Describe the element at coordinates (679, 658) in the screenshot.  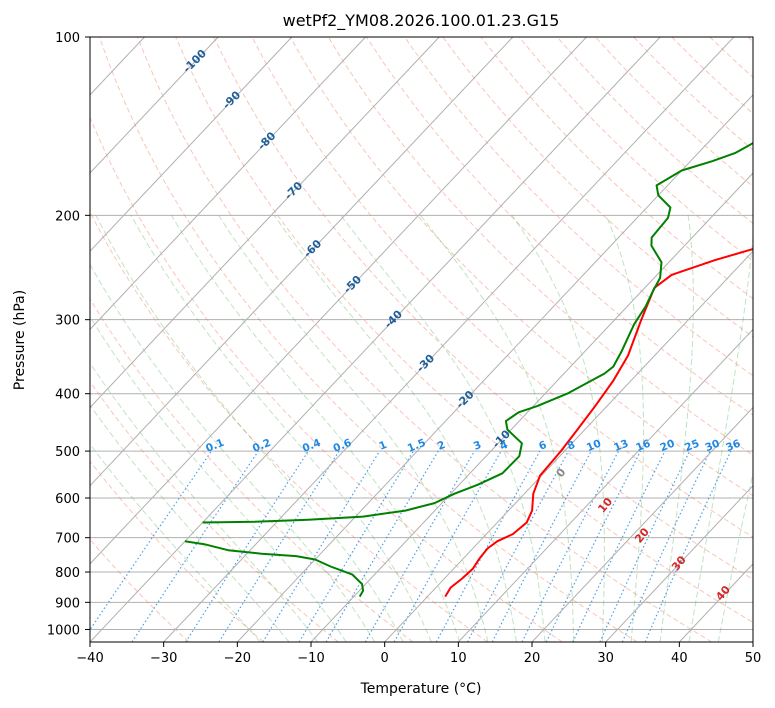
I see `x-tick-label: 40` at that location.